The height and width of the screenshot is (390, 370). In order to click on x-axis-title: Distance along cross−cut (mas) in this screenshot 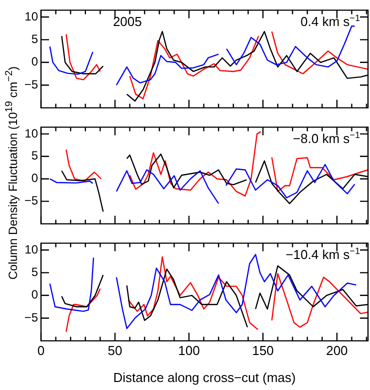, I will do `click(204, 377)`.